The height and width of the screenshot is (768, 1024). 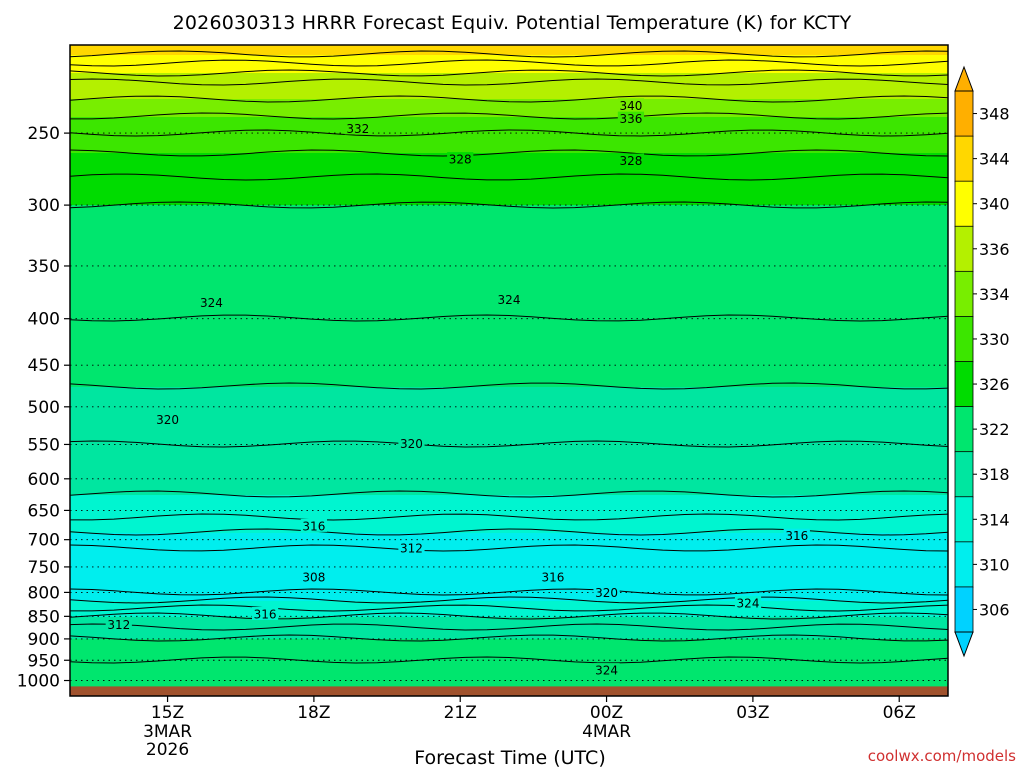 What do you see at coordinates (994, 294) in the screenshot?
I see `colorbar-label: 334` at bounding box center [994, 294].